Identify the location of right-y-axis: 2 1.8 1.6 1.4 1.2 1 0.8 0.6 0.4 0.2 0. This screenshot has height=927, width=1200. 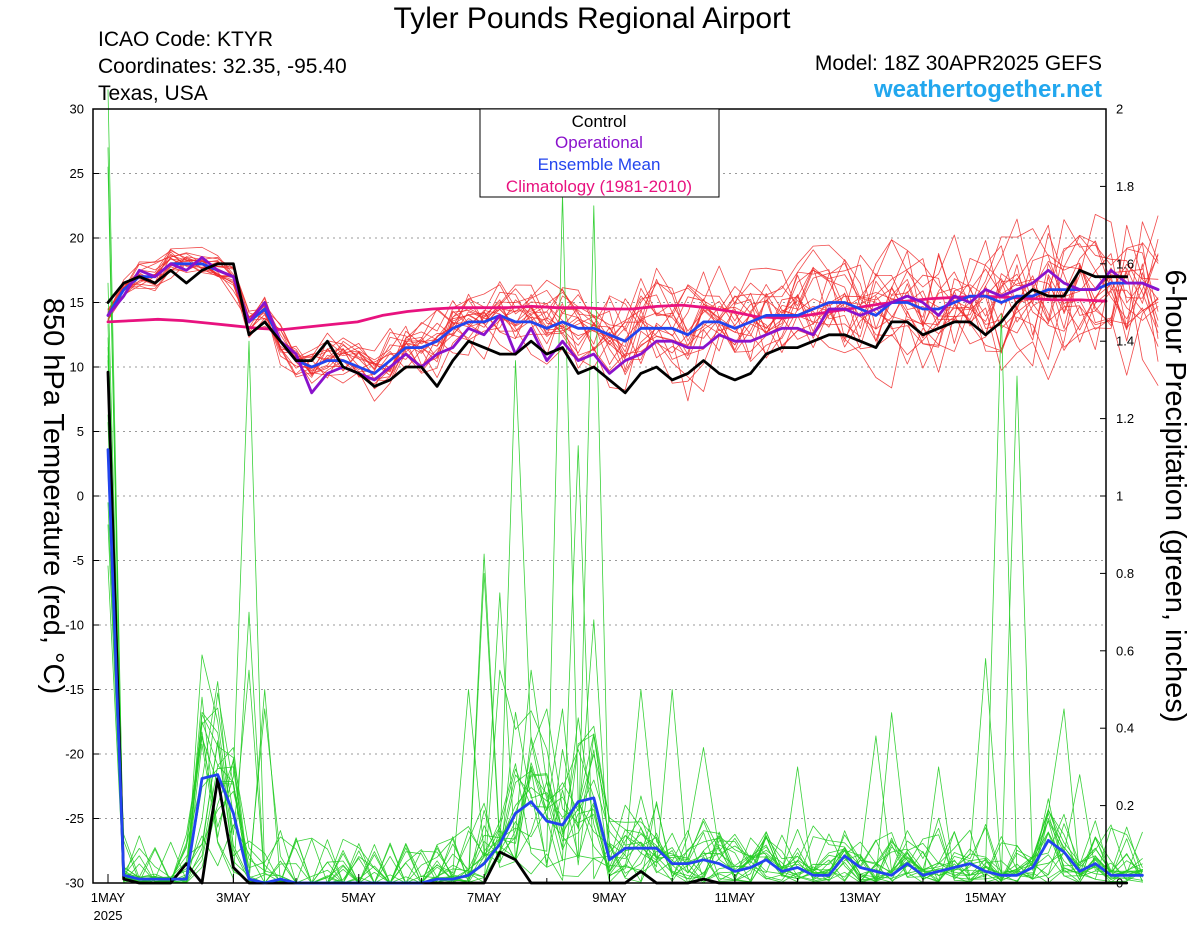
(1117, 496).